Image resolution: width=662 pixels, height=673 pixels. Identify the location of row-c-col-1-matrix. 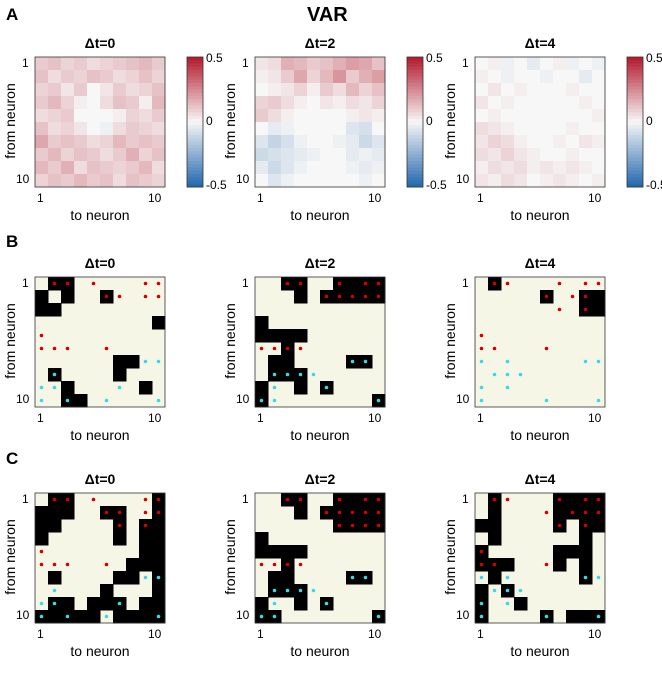
(100, 558).